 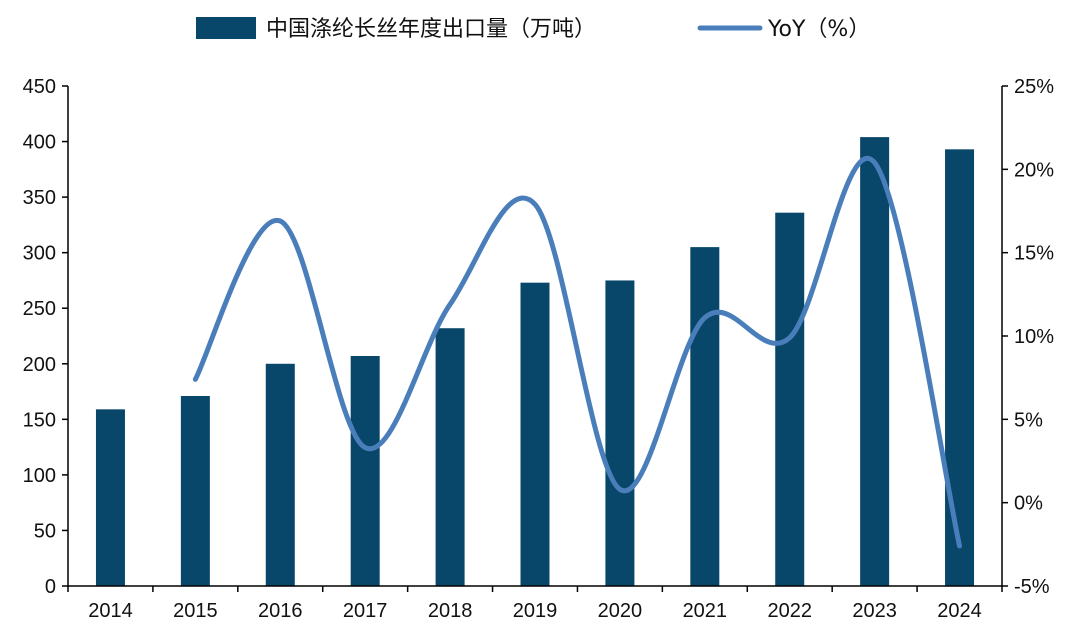 What do you see at coordinates (50, 587) in the screenshot?
I see `left-tick-label: 0` at bounding box center [50, 587].